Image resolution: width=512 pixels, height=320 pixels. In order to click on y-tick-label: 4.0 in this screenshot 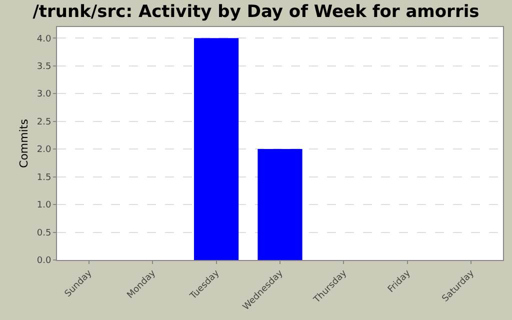, I will do `click(44, 39)`.